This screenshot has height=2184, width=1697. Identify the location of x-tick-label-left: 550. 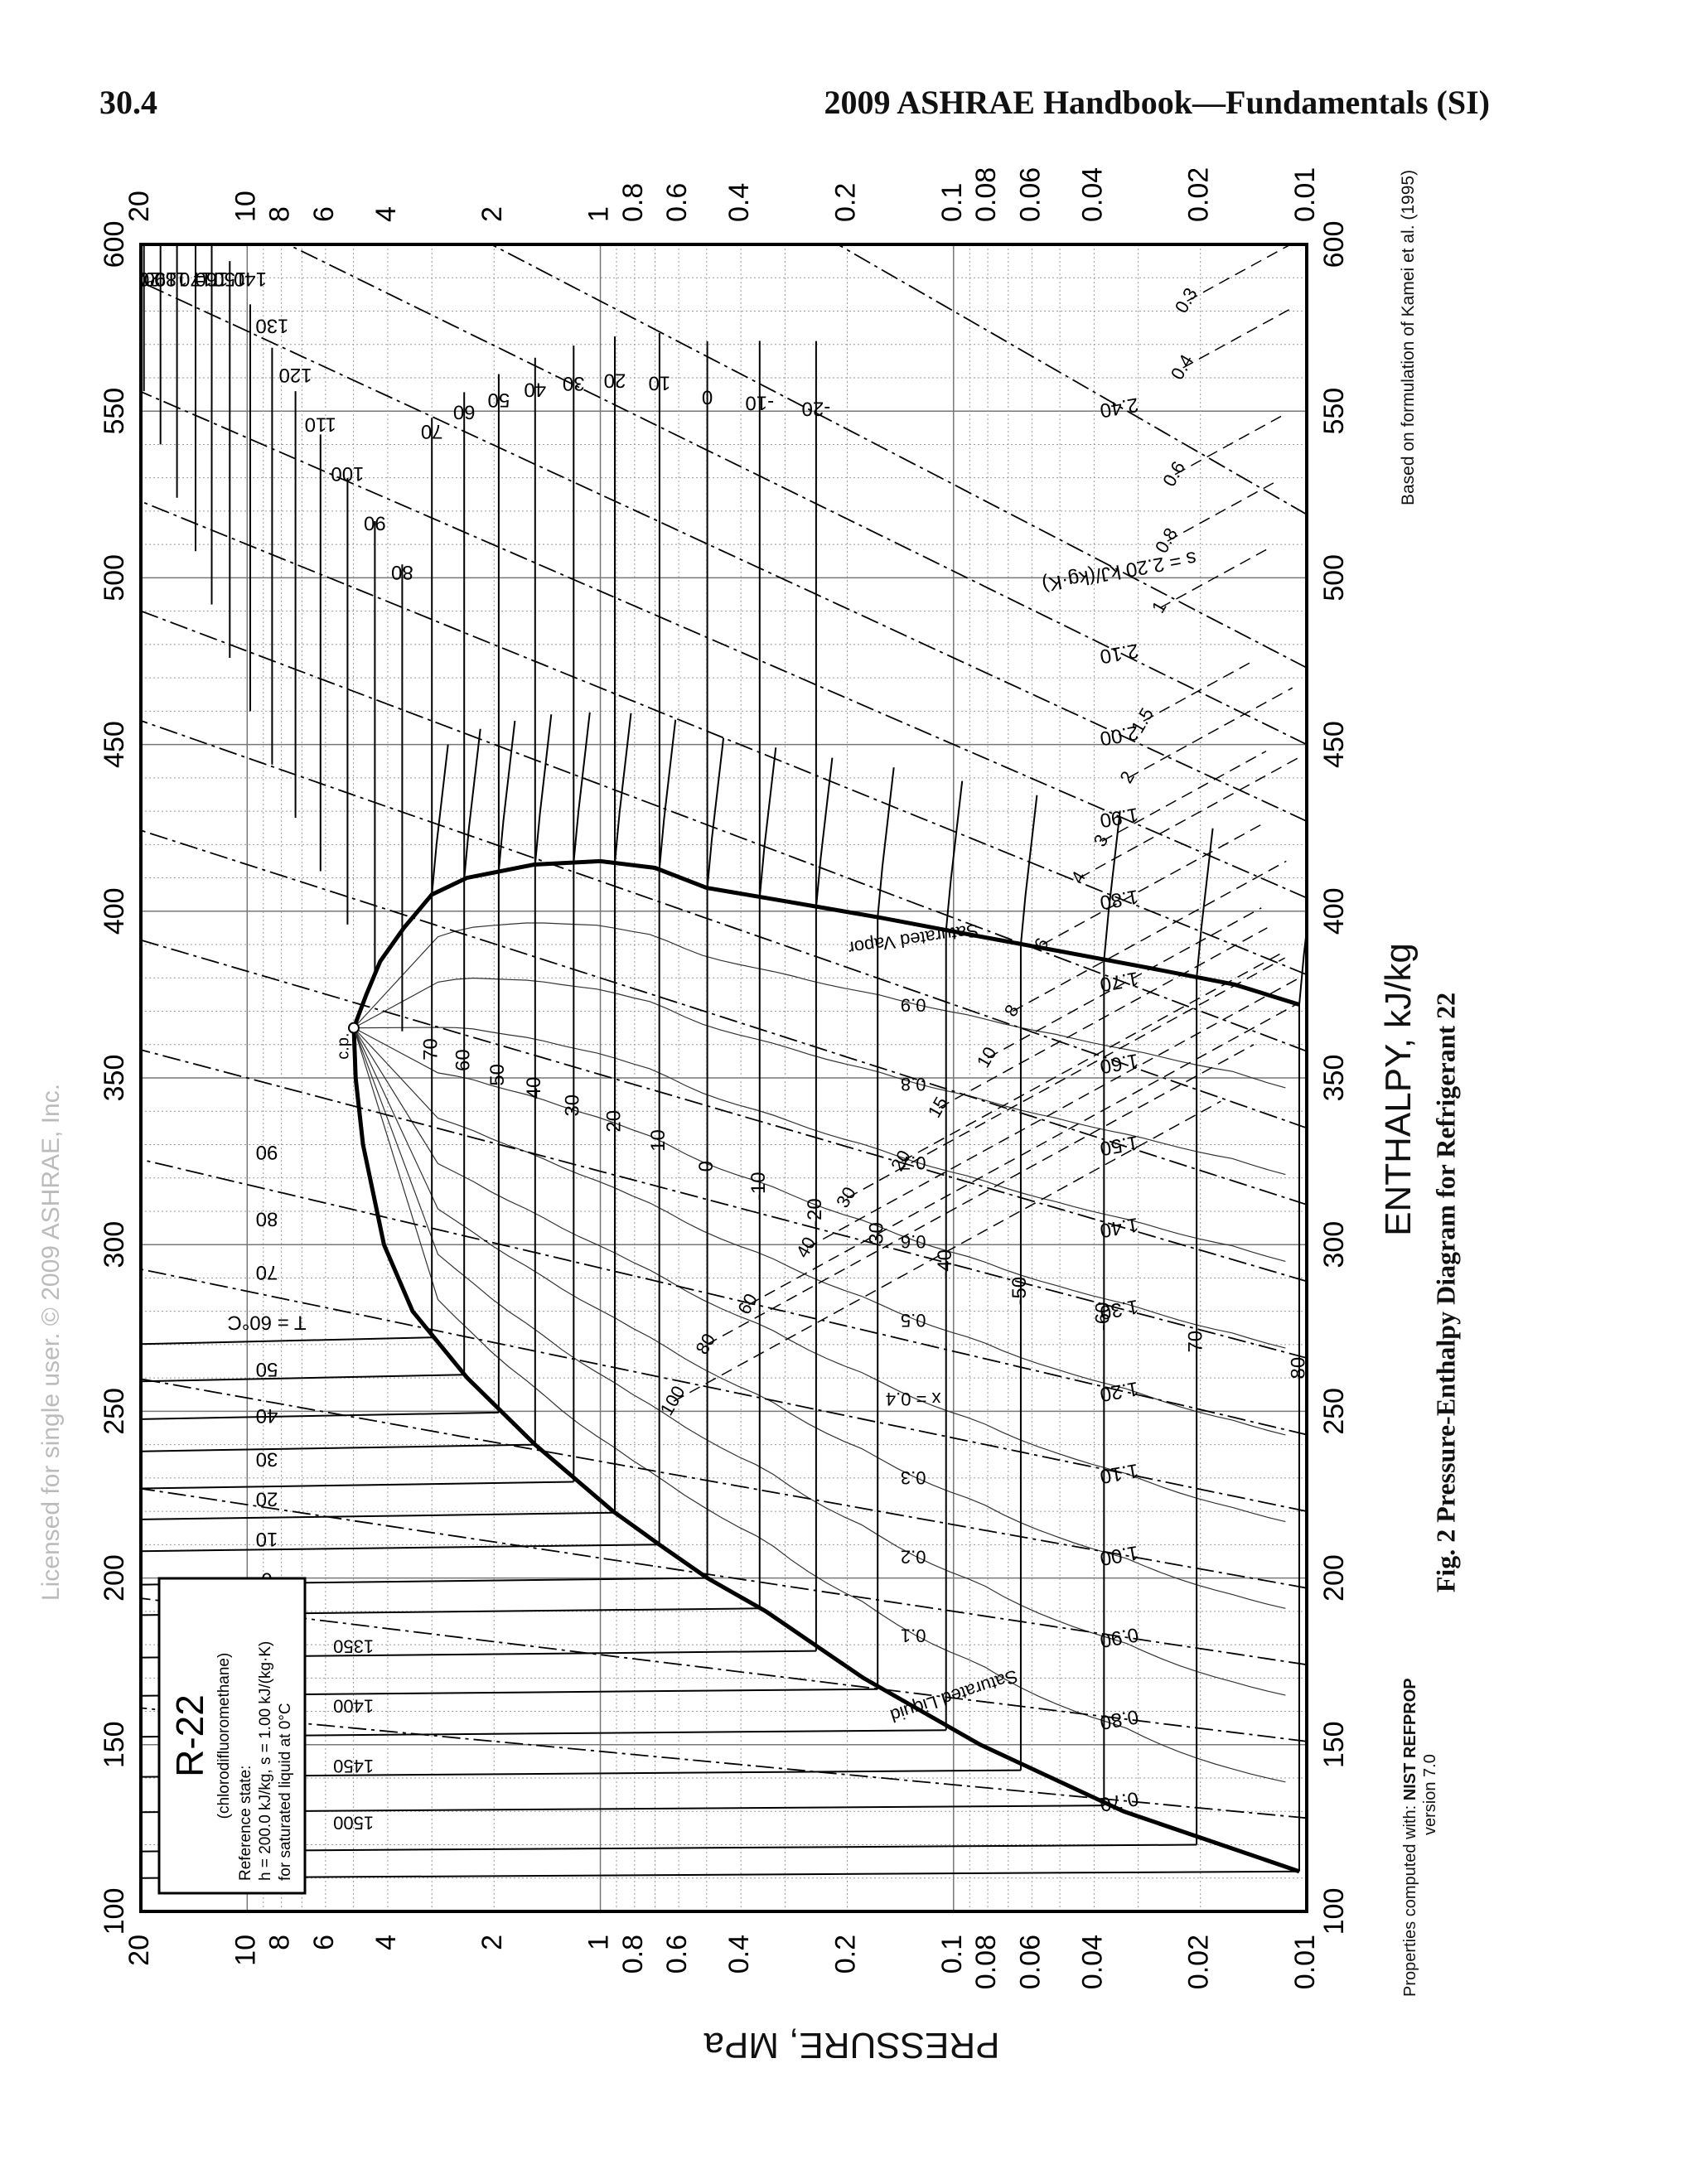
(114, 411).